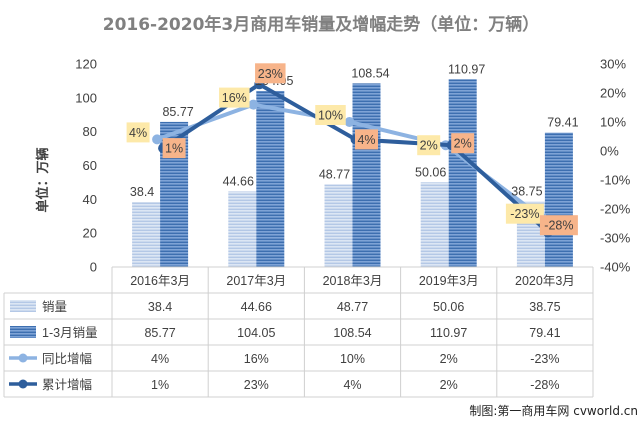 The image size is (643, 424). Describe the element at coordinates (352, 359) in the screenshot. I see `table-cell: 10%` at that location.